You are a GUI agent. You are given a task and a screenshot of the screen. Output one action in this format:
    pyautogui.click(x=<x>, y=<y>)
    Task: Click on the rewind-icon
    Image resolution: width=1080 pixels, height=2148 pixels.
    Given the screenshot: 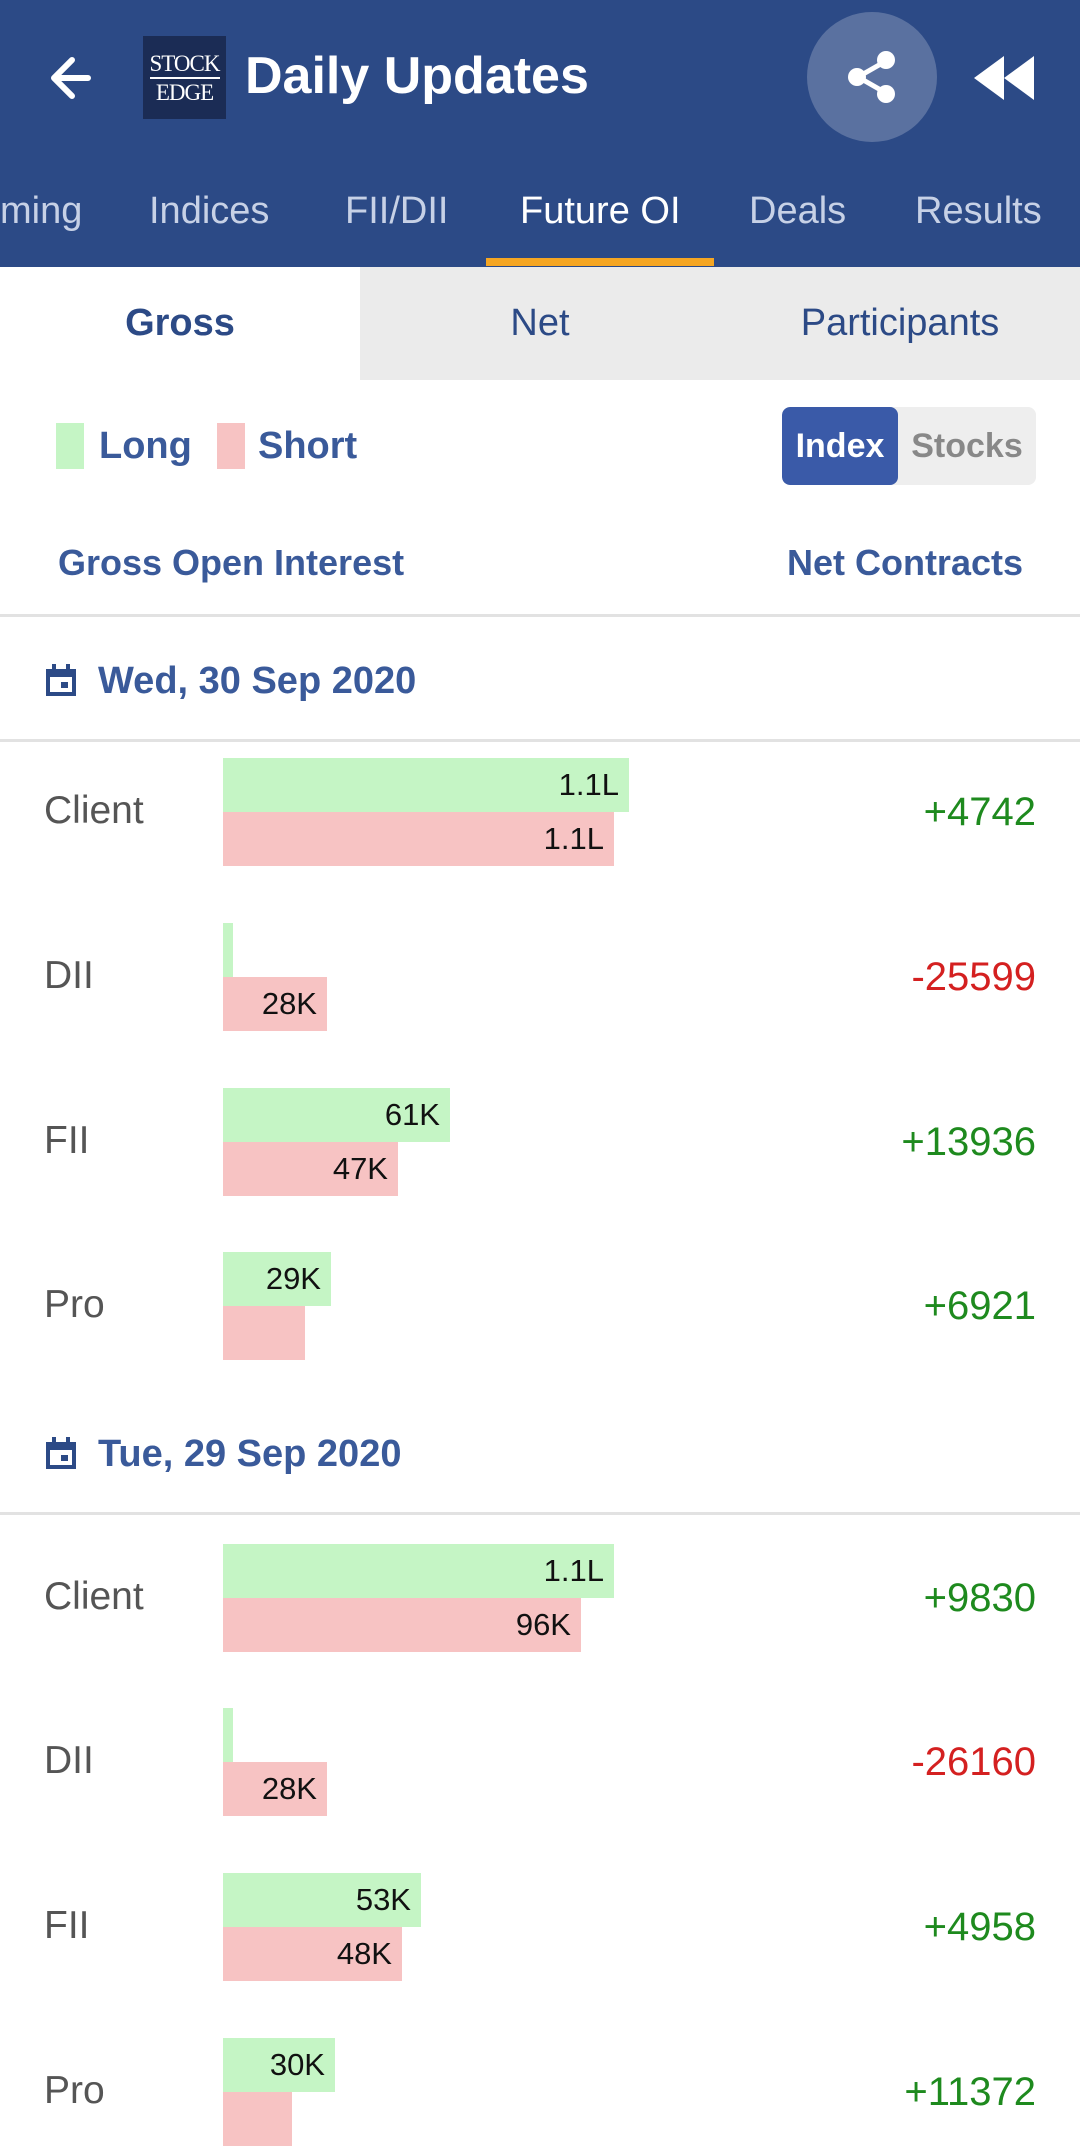 What is the action you would take?
    pyautogui.click(x=1004, y=78)
    